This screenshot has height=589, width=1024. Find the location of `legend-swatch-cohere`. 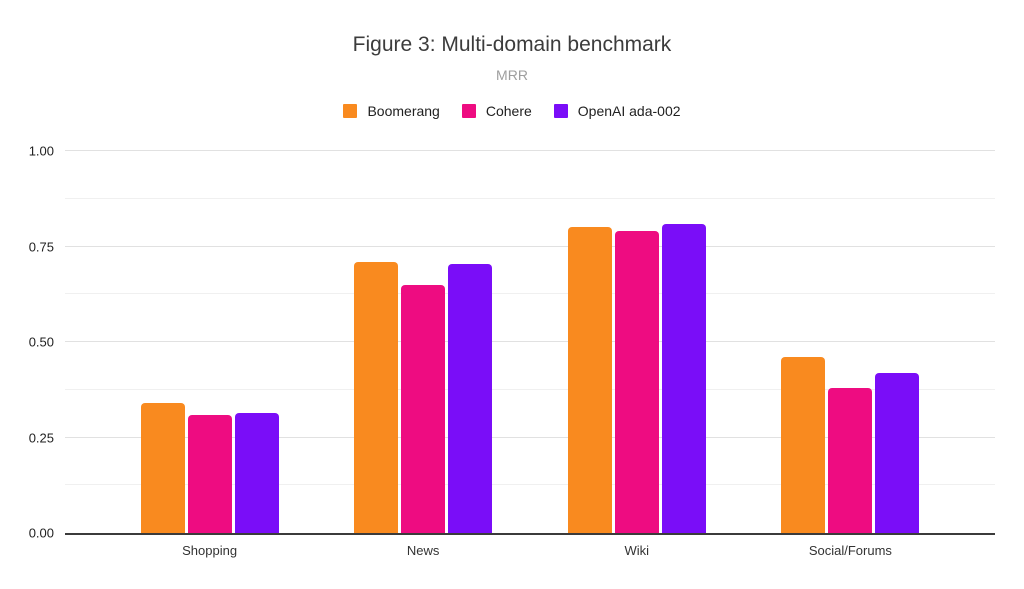

legend-swatch-cohere is located at coordinates (468, 111).